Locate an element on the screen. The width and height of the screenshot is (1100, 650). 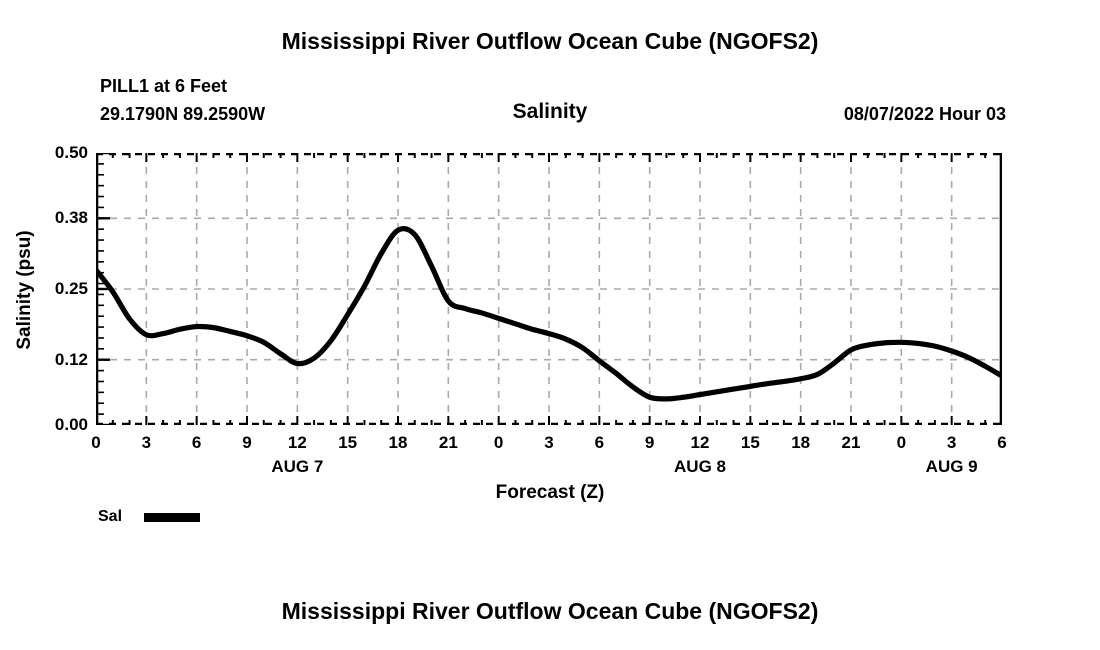
legend-swatch-sal is located at coordinates (172, 517).